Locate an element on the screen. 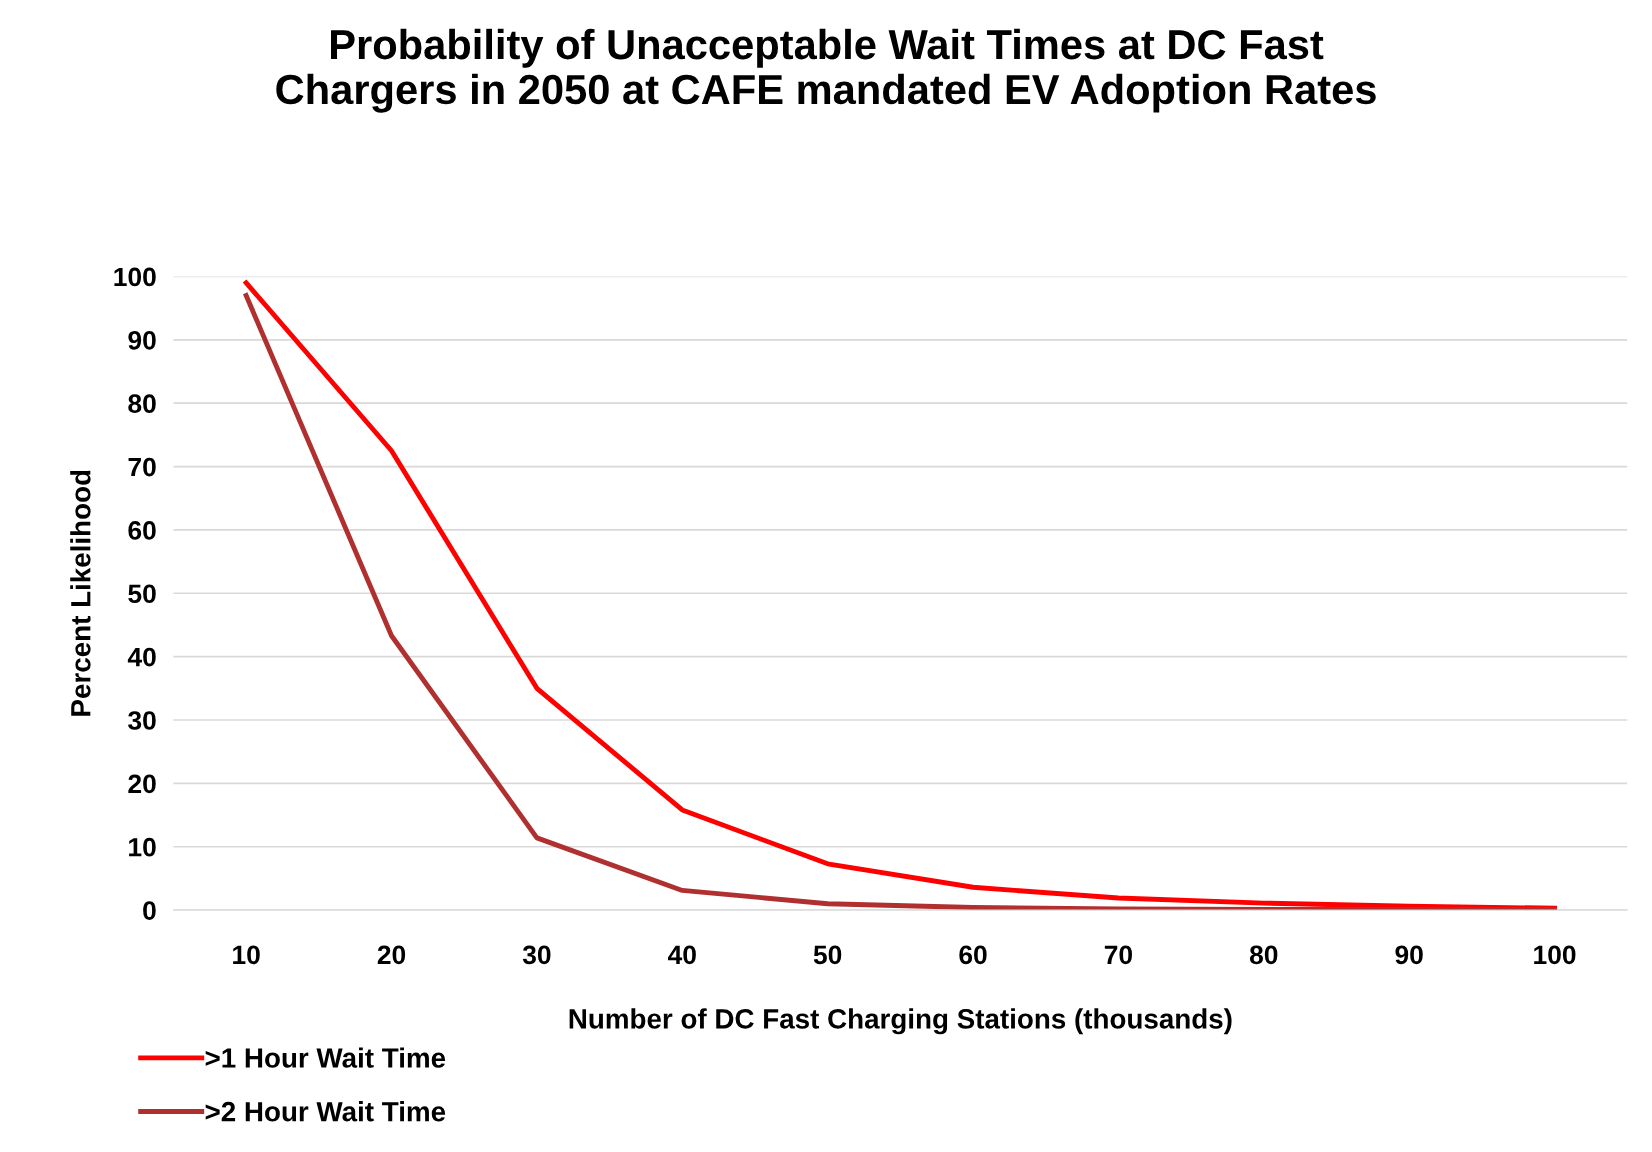 This screenshot has height=1152, width=1652. x-tick-label: 90 is located at coordinates (1409, 955).